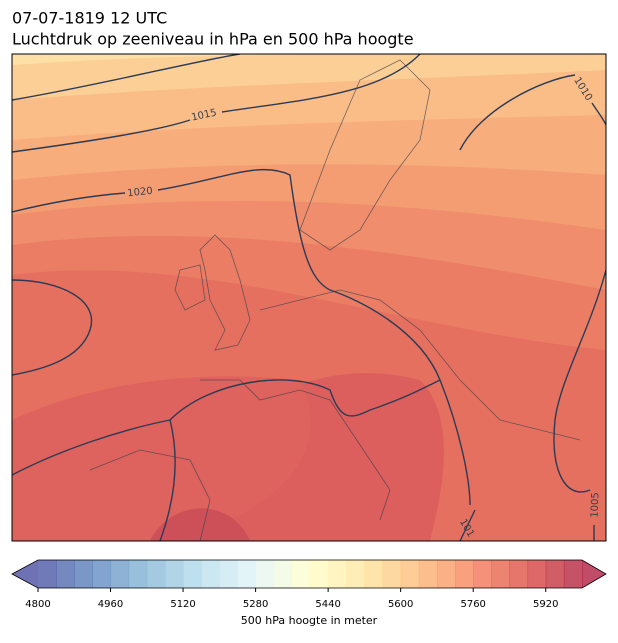 The height and width of the screenshot is (643, 618). I want to click on colorbar-label: 500 hPa hoogte in meter, so click(309, 620).